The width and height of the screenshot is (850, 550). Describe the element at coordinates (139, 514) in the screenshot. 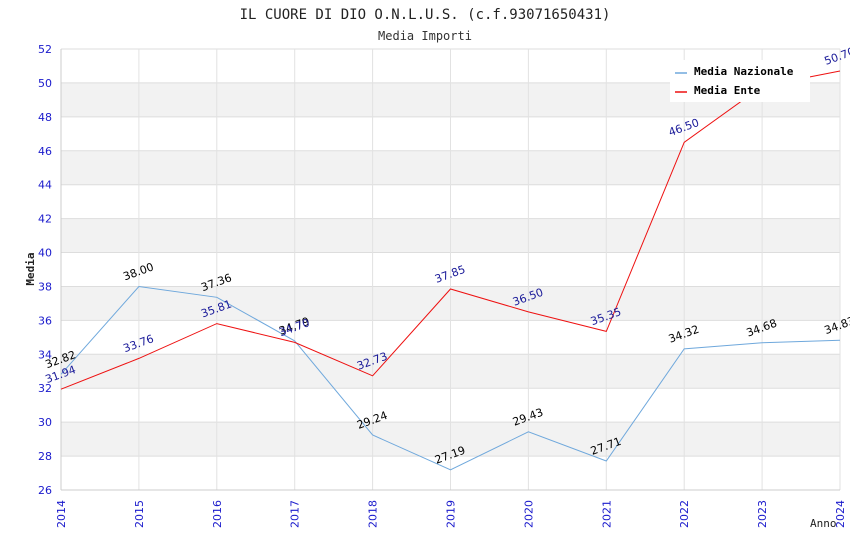

I see `x-tick-label: 2015` at that location.